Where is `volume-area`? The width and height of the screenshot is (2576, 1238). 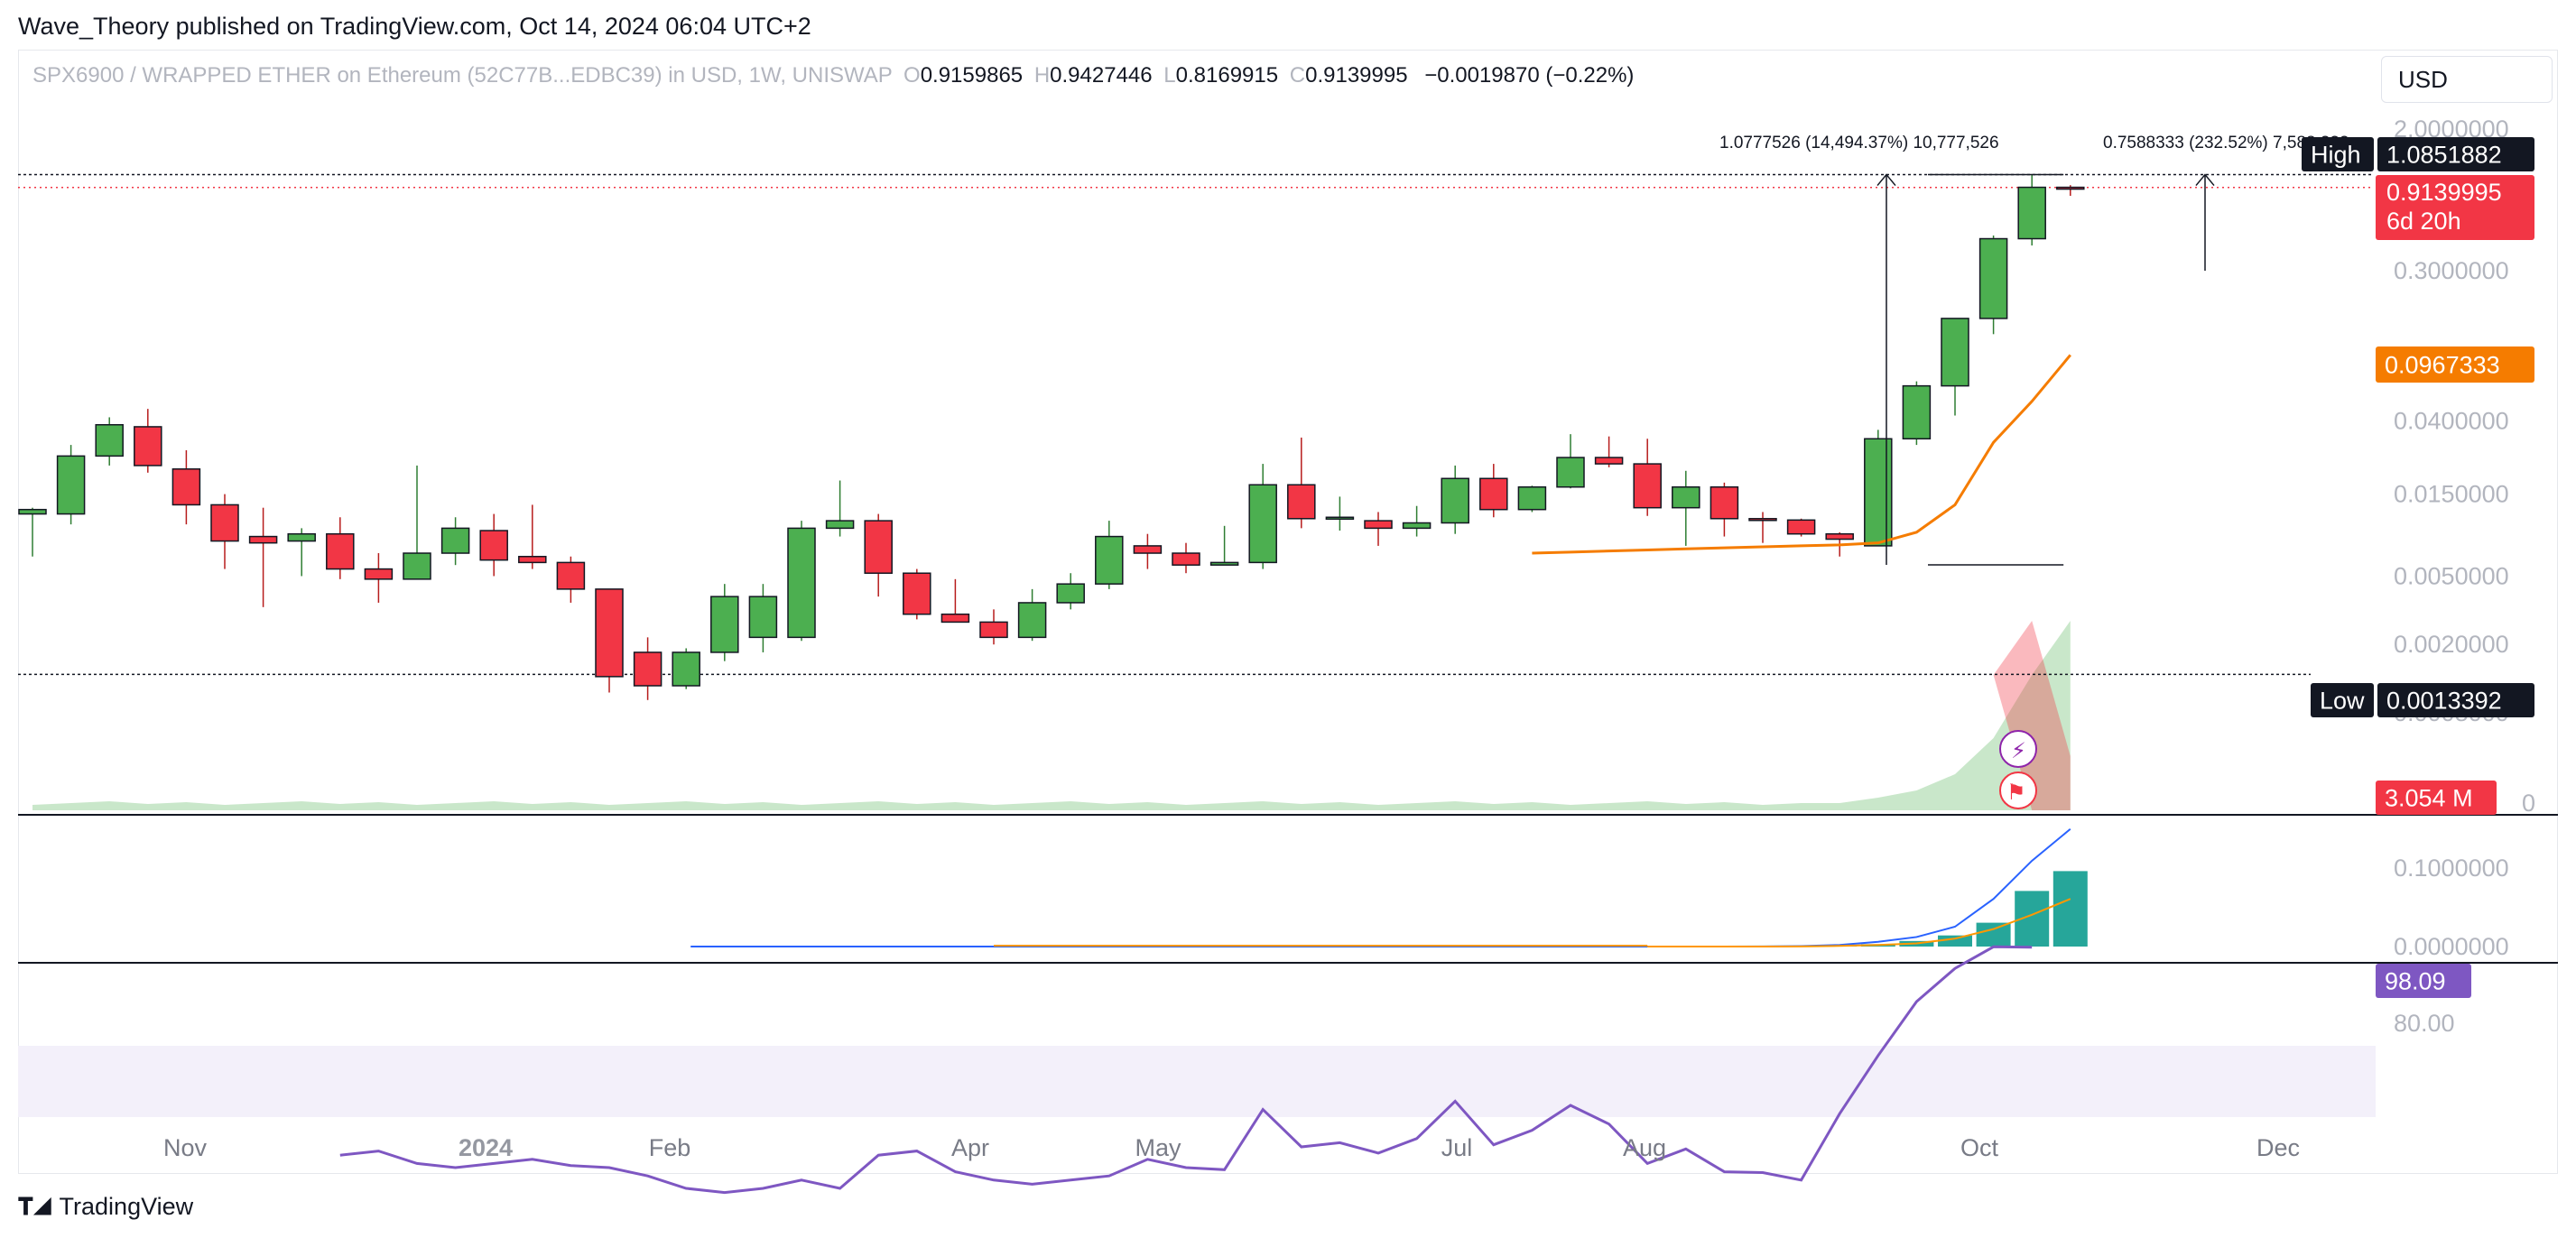
volume-area is located at coordinates (1052, 715).